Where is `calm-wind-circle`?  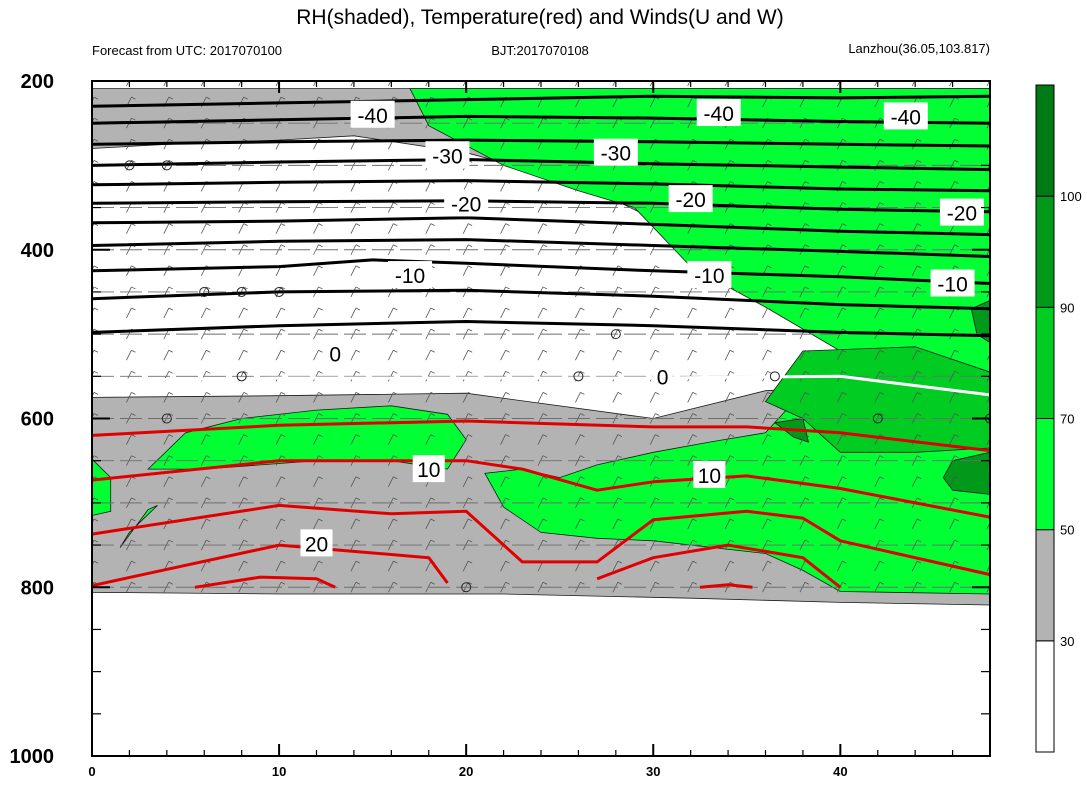 calm-wind-circle is located at coordinates (129, 165).